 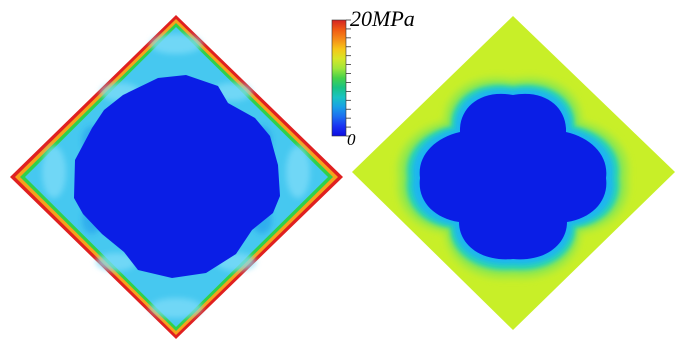 What do you see at coordinates (351, 139) in the screenshot?
I see `colorbar-min-label: 0` at bounding box center [351, 139].